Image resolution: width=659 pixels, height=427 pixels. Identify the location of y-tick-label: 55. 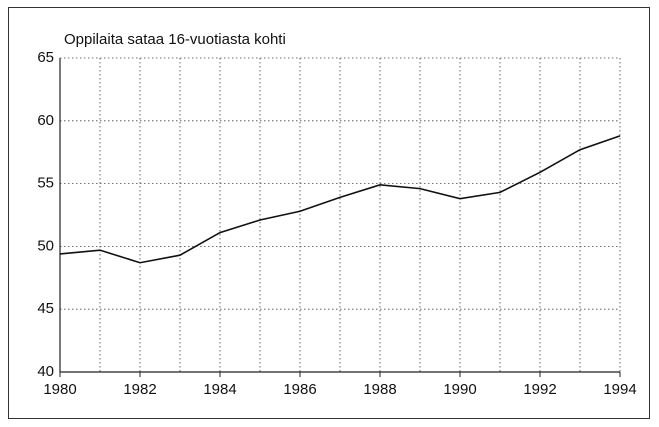
(45, 183).